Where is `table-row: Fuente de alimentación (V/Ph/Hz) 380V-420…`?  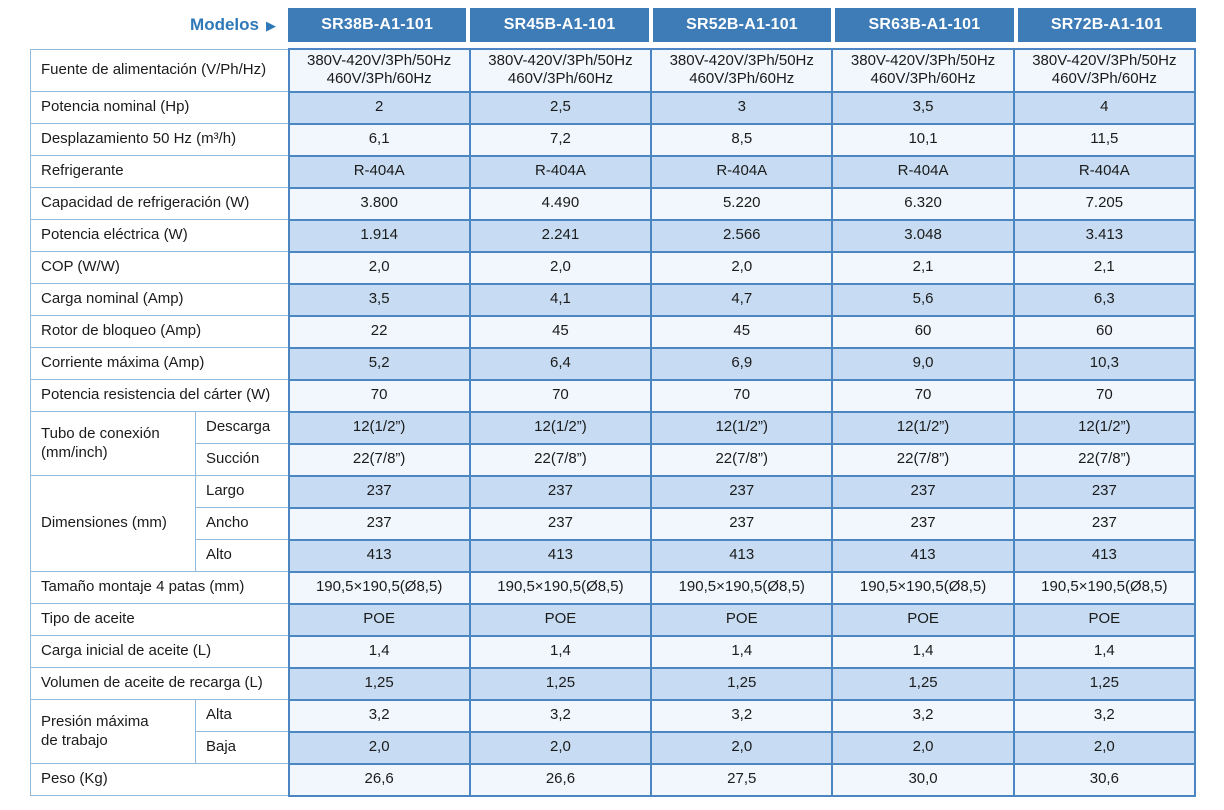 table-row: Fuente de alimentación (V/Ph/Hz) 380V-420… is located at coordinates (613, 70).